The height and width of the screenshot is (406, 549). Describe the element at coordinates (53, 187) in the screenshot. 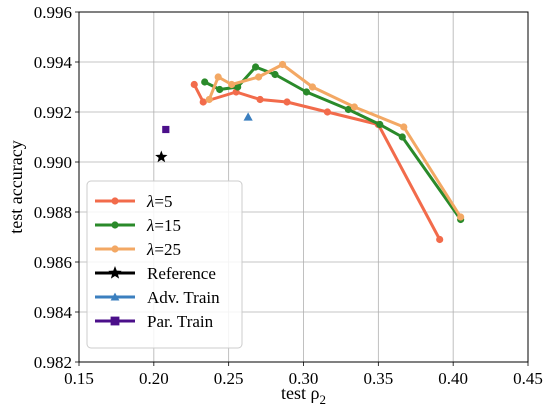

I see `y-tick-labels: 0.982 0.984 0.986 0.988 0.990 0.992 0.994 0.996` at that location.